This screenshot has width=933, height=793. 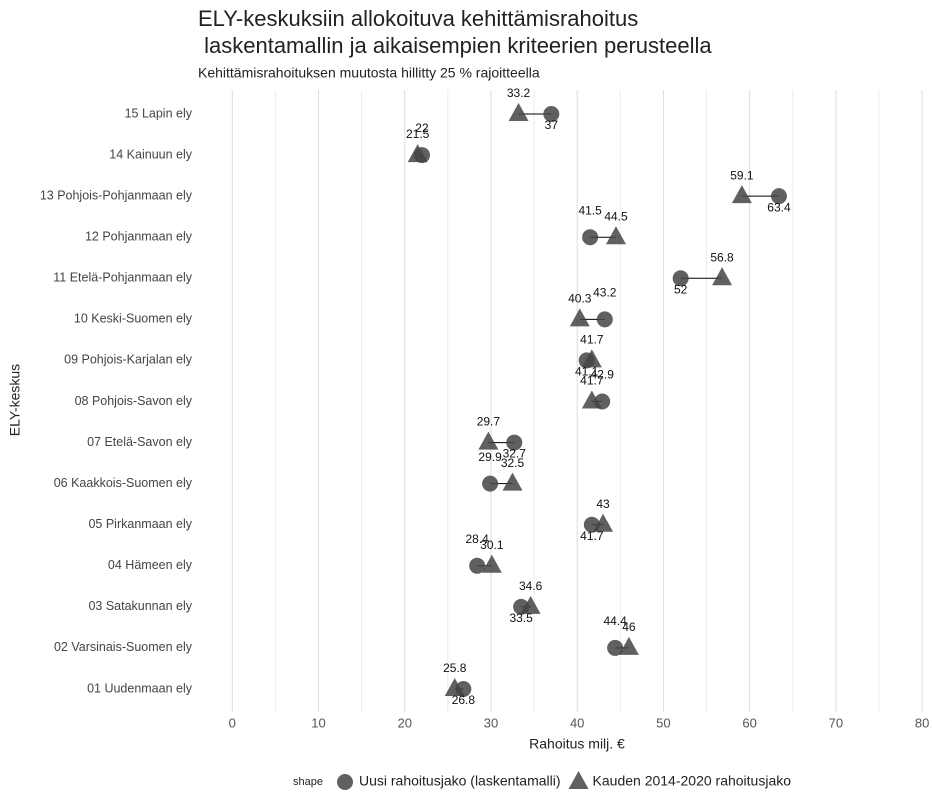 I want to click on y-tick-label: 01 Uudenmaan ely, so click(x=140, y=688).